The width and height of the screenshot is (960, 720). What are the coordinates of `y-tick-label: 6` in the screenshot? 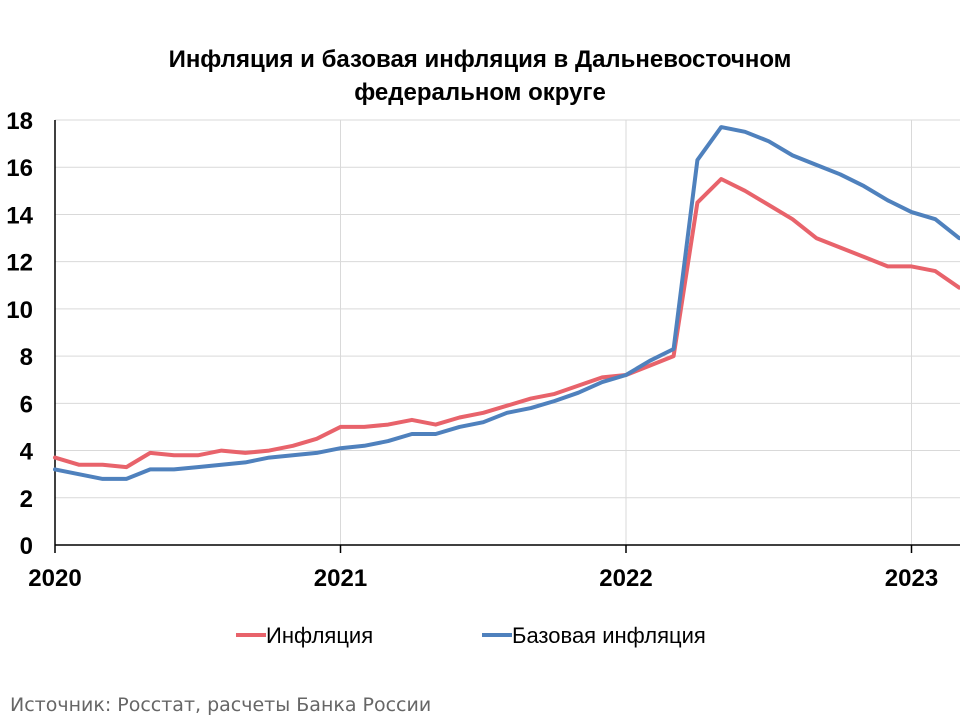 It's located at (26, 404).